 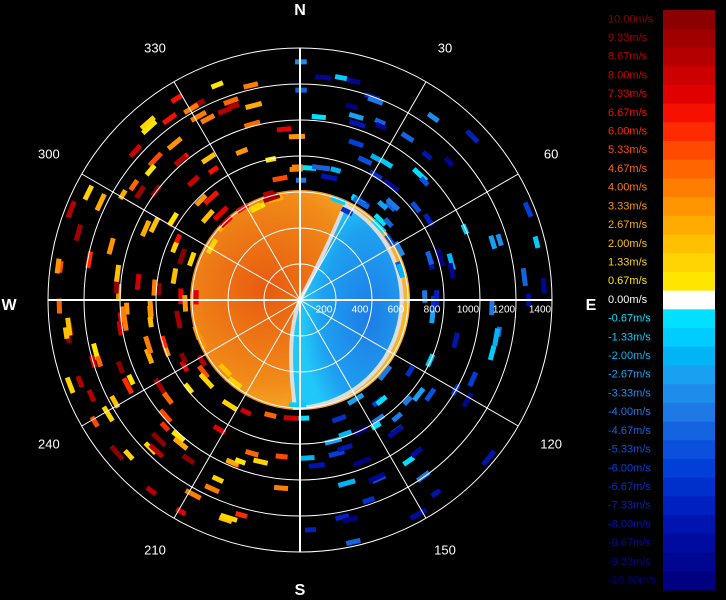 What do you see at coordinates (360, 310) in the screenshot?
I see `range-label: 400` at bounding box center [360, 310].